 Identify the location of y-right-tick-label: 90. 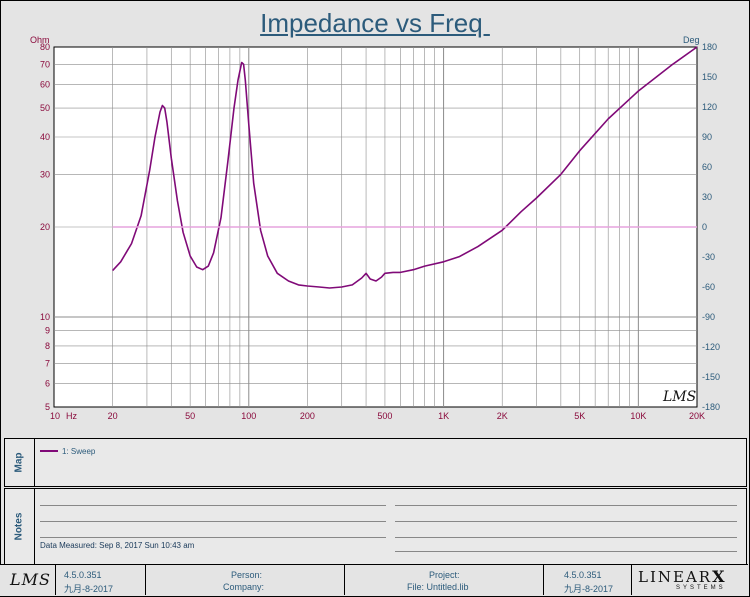
(707, 137).